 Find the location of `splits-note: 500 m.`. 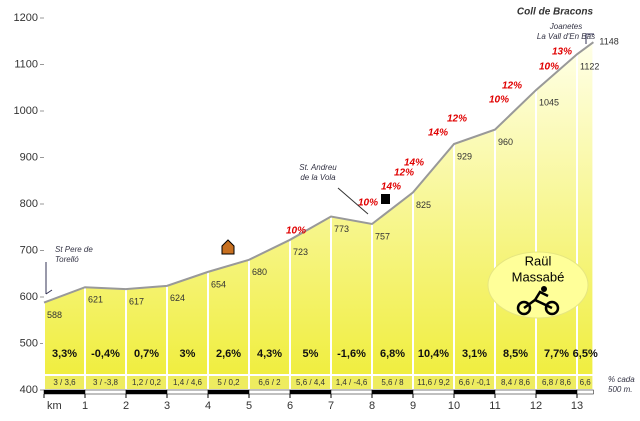

splits-note: 500 m. is located at coordinates (620, 389).